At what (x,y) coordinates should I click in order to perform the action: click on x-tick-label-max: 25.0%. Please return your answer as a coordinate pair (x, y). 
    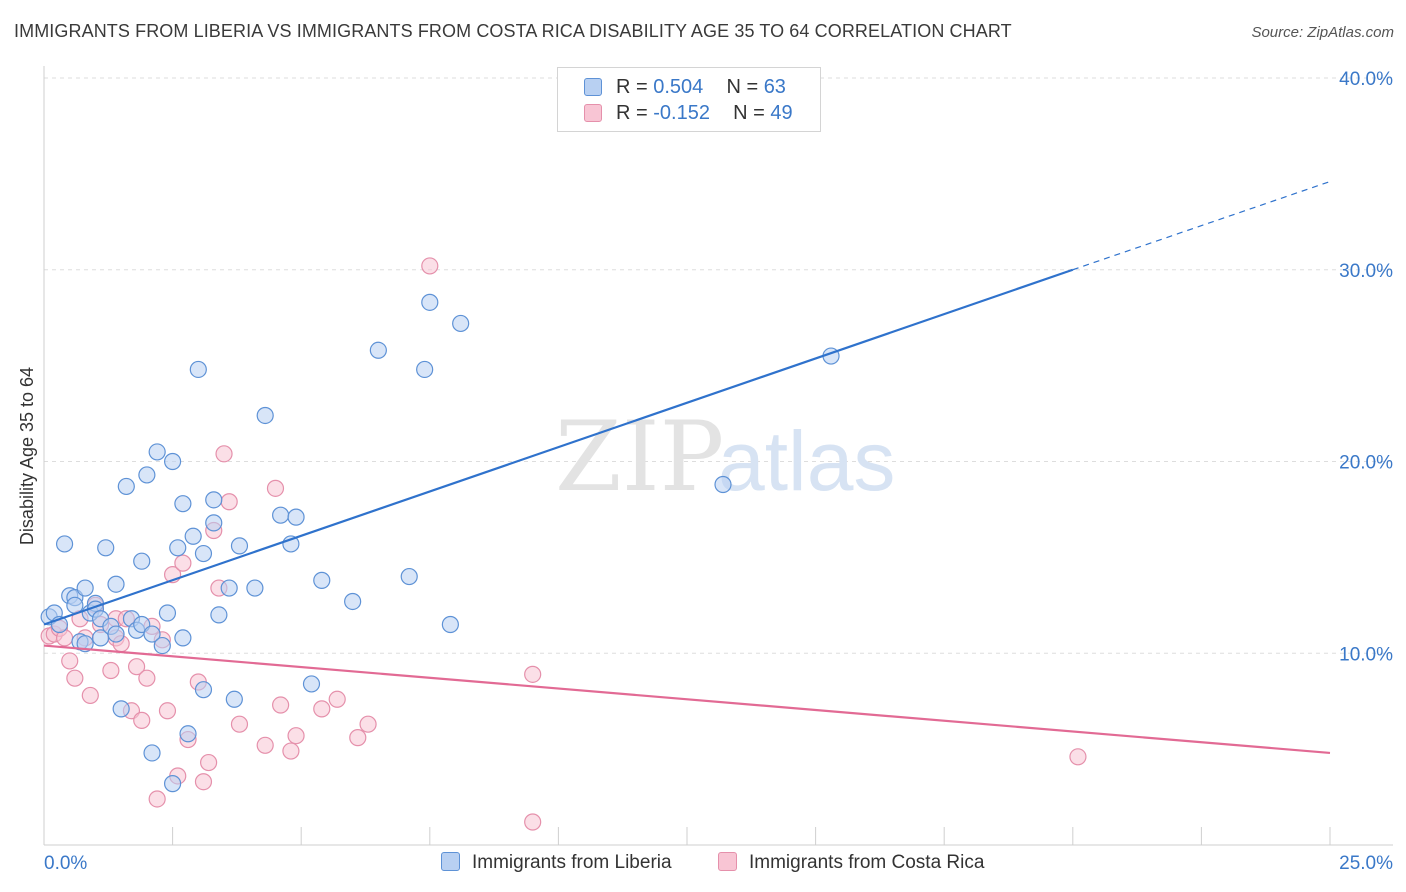
    Looking at the image, I should click on (1366, 863).